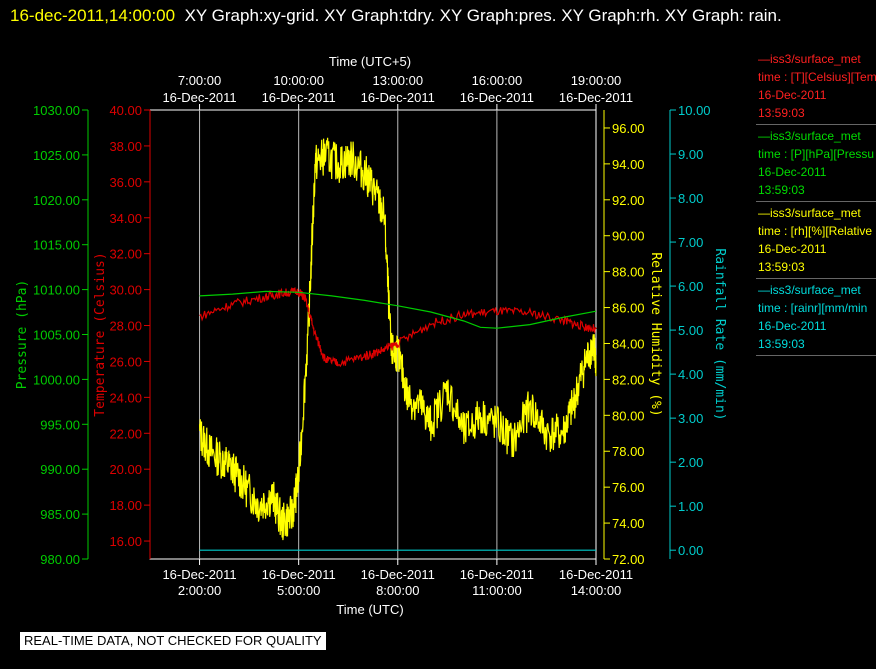 This screenshot has width=876, height=669. Describe the element at coordinates (298, 80) in the screenshot. I see `x-top-tick-time: 10:00:00` at that location.